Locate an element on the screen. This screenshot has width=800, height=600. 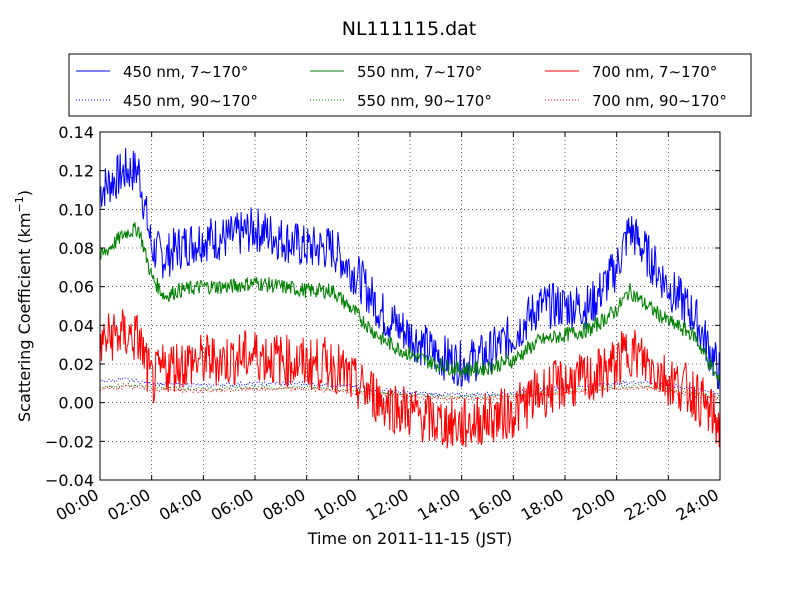
x-tick-label: 10:00 is located at coordinates (335, 505).